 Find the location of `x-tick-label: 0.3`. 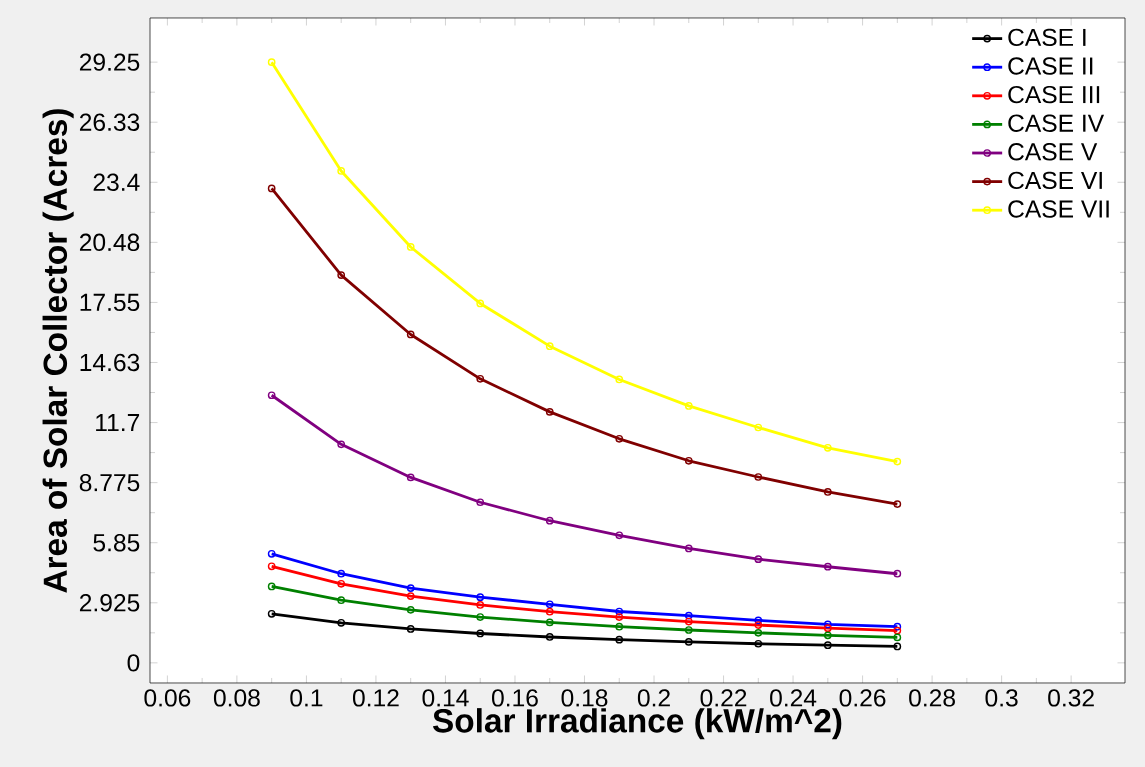

x-tick-label: 0.3 is located at coordinates (1001, 698).